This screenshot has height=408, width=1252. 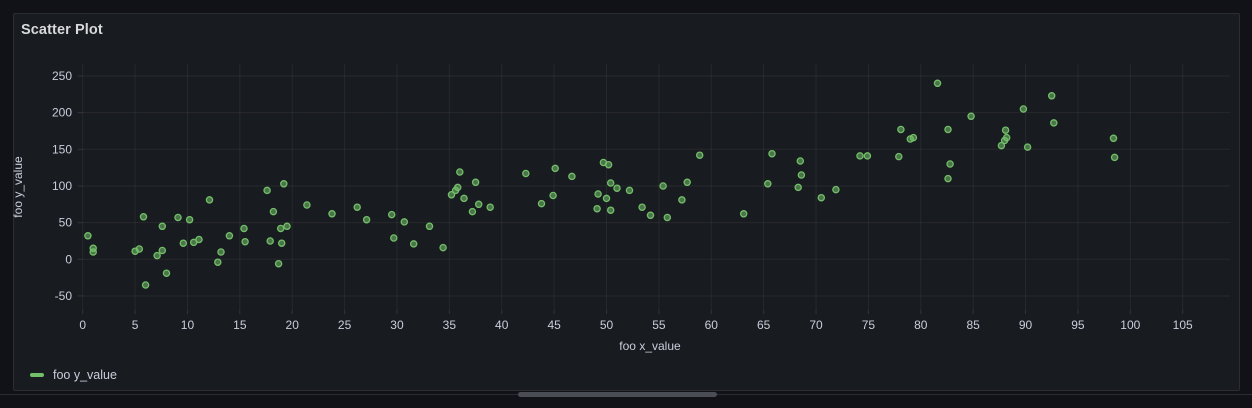 I want to click on horizontal-scrollbar, so click(x=626, y=395).